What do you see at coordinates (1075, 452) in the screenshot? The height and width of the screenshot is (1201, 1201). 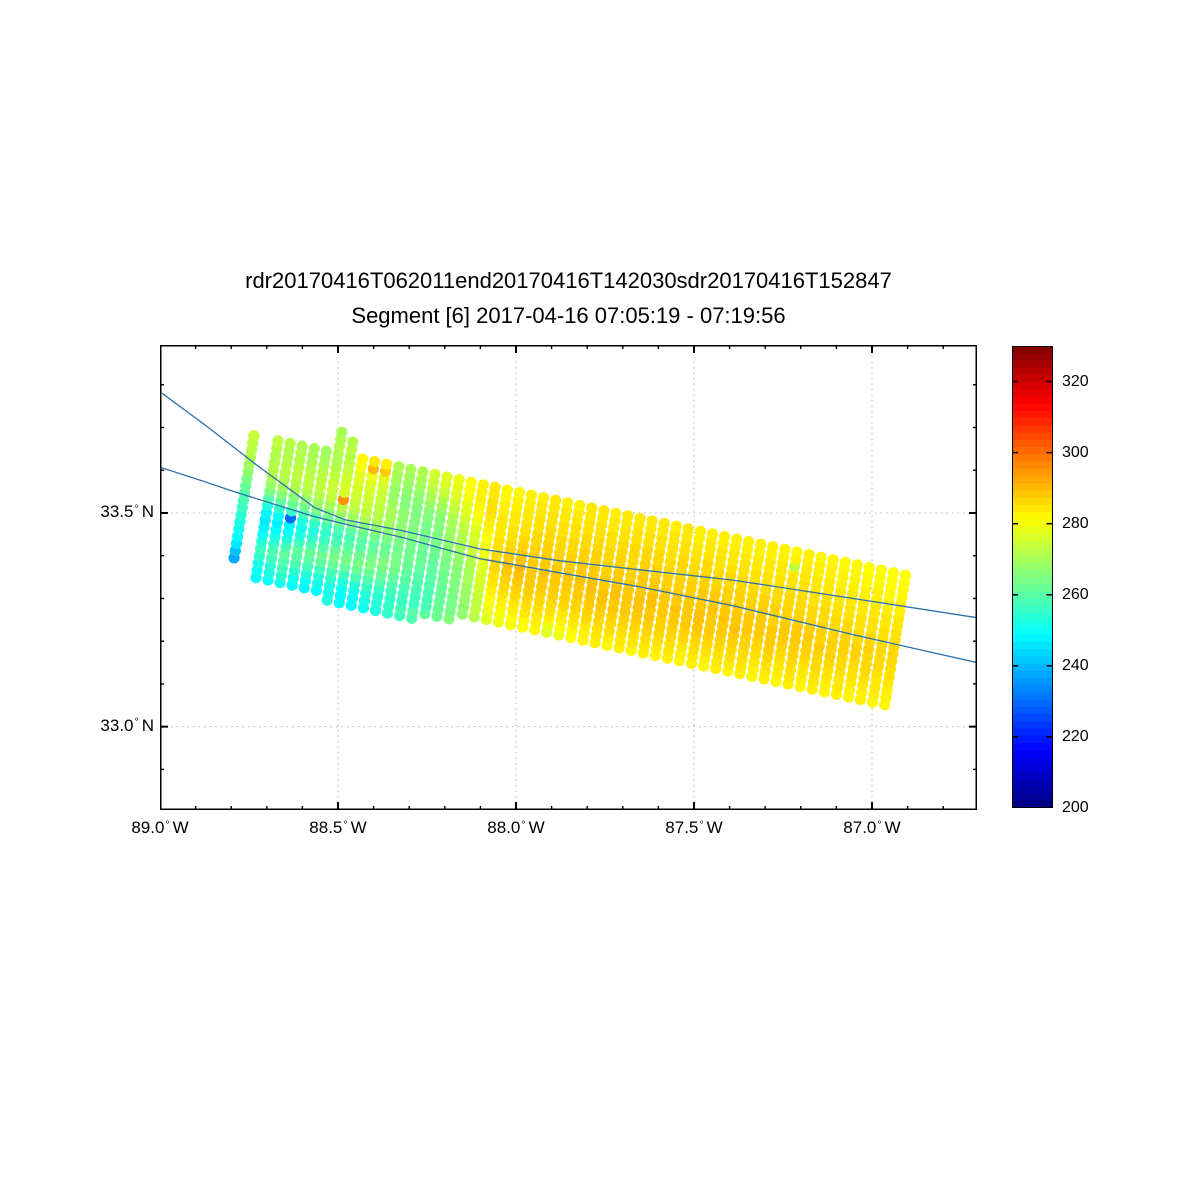 I see `colorbar-tick-label: 300` at bounding box center [1075, 452].